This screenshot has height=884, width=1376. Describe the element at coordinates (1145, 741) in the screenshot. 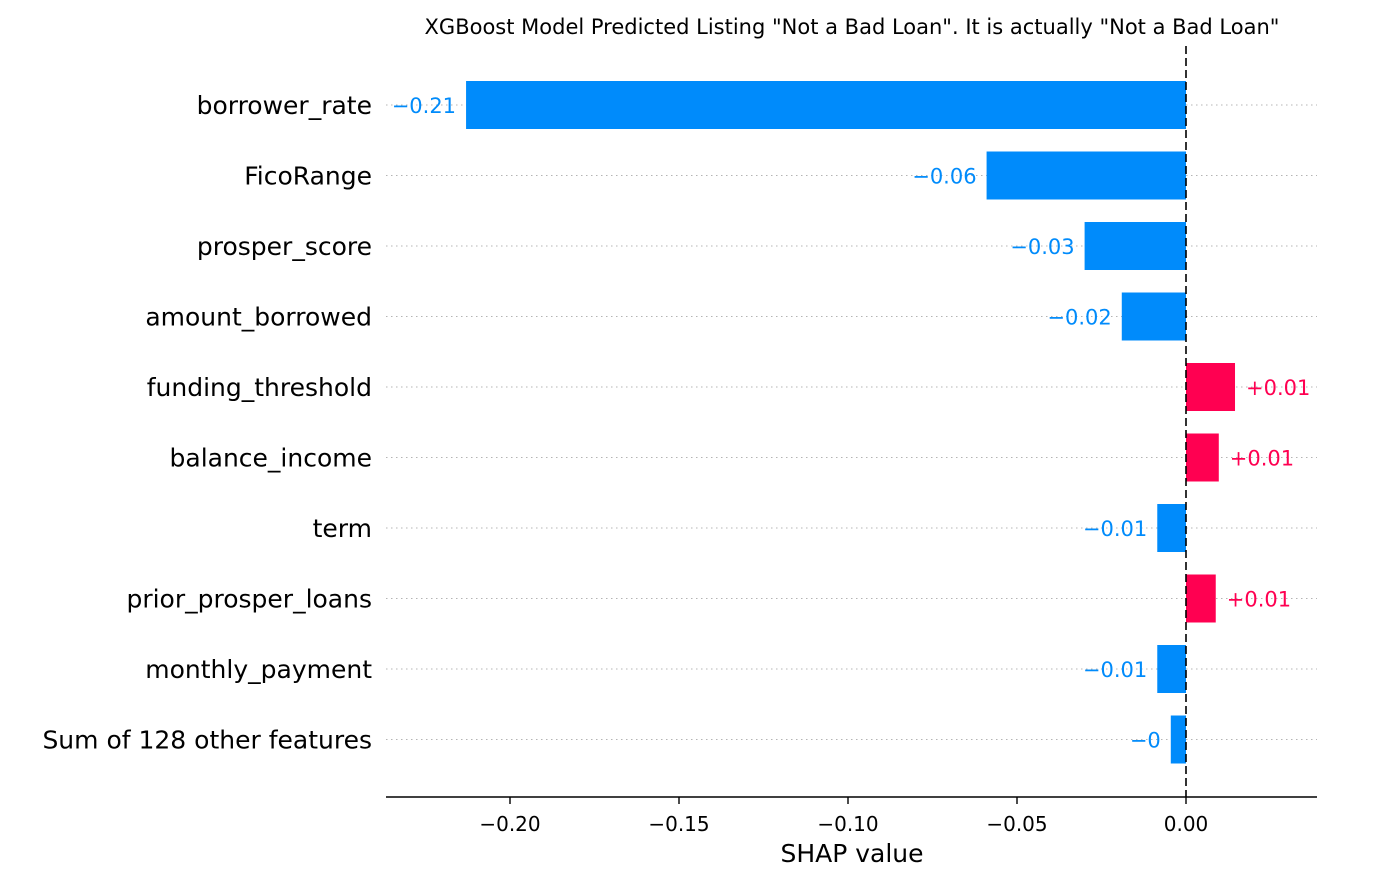

I see `value-label: −0` at that location.